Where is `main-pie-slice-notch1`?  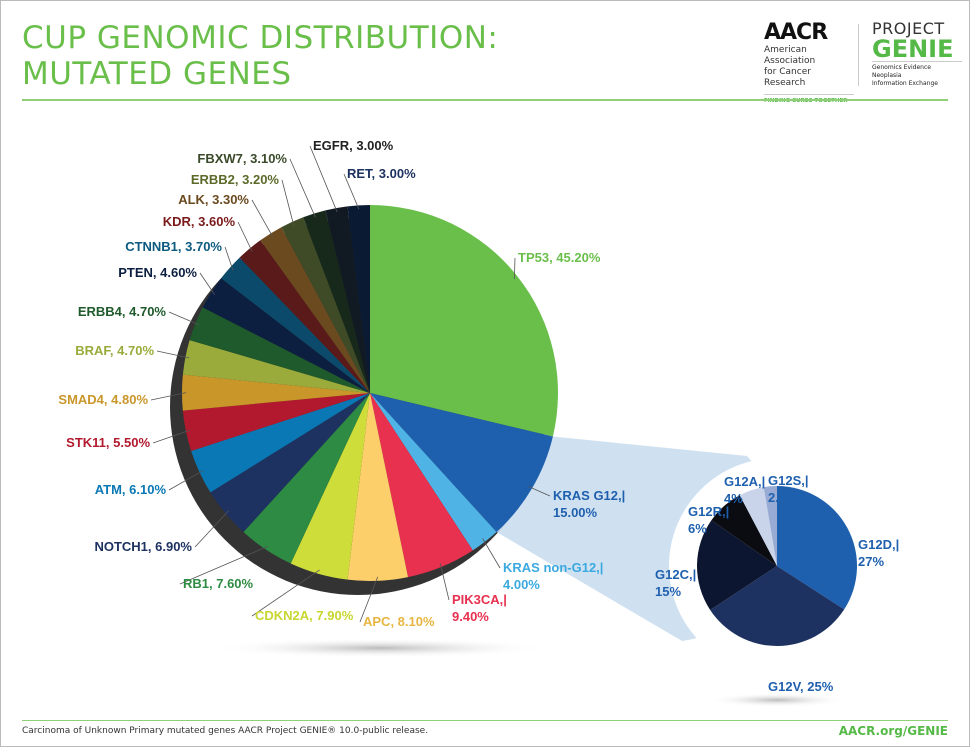
main-pie-slice-notch1 is located at coordinates (290, 463).